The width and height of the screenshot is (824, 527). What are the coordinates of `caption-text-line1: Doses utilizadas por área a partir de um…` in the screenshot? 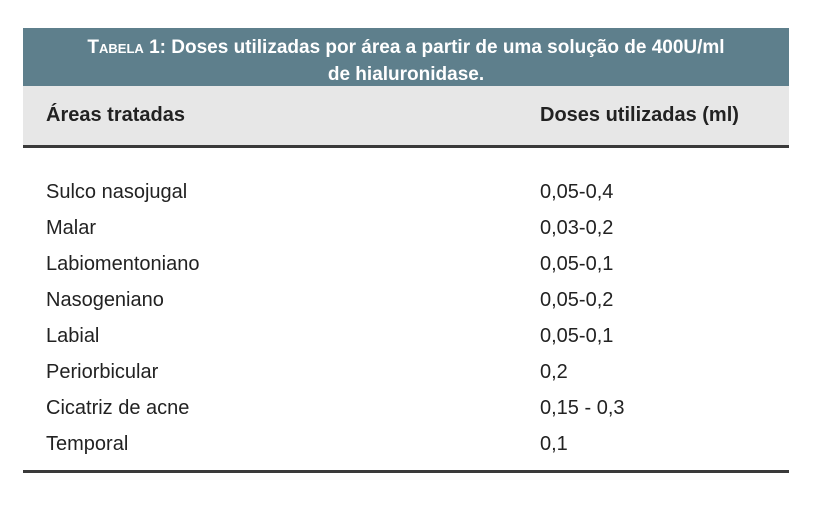 It's located at (445, 47).